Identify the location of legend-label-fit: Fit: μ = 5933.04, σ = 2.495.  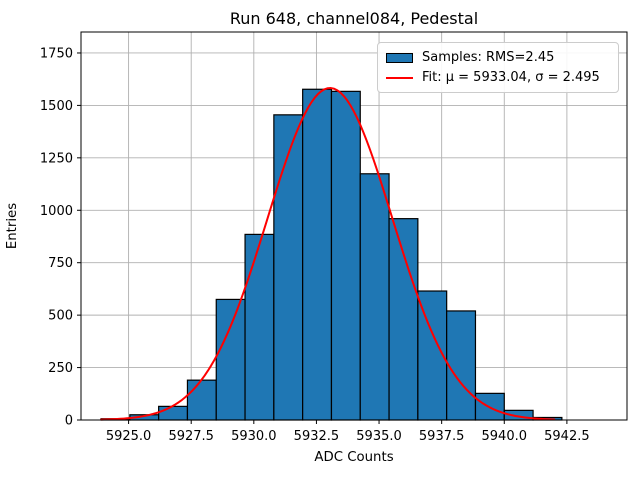
(511, 77).